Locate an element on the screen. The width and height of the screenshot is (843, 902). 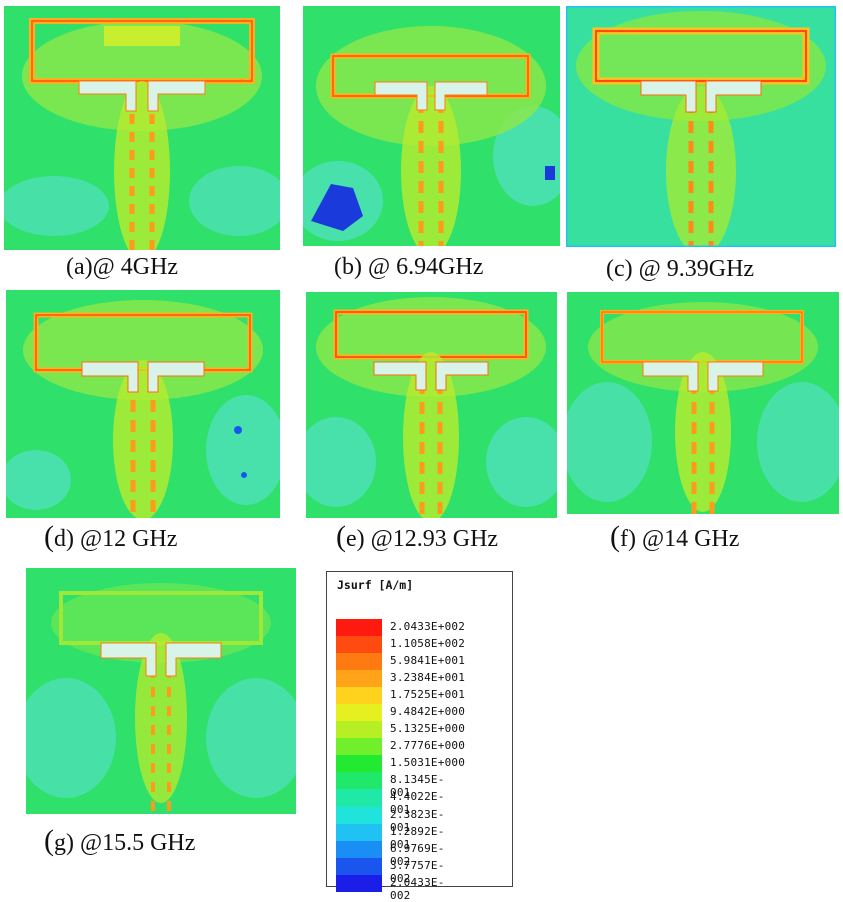
legend-value: 2.3823E-001 is located at coordinates (417, 820).